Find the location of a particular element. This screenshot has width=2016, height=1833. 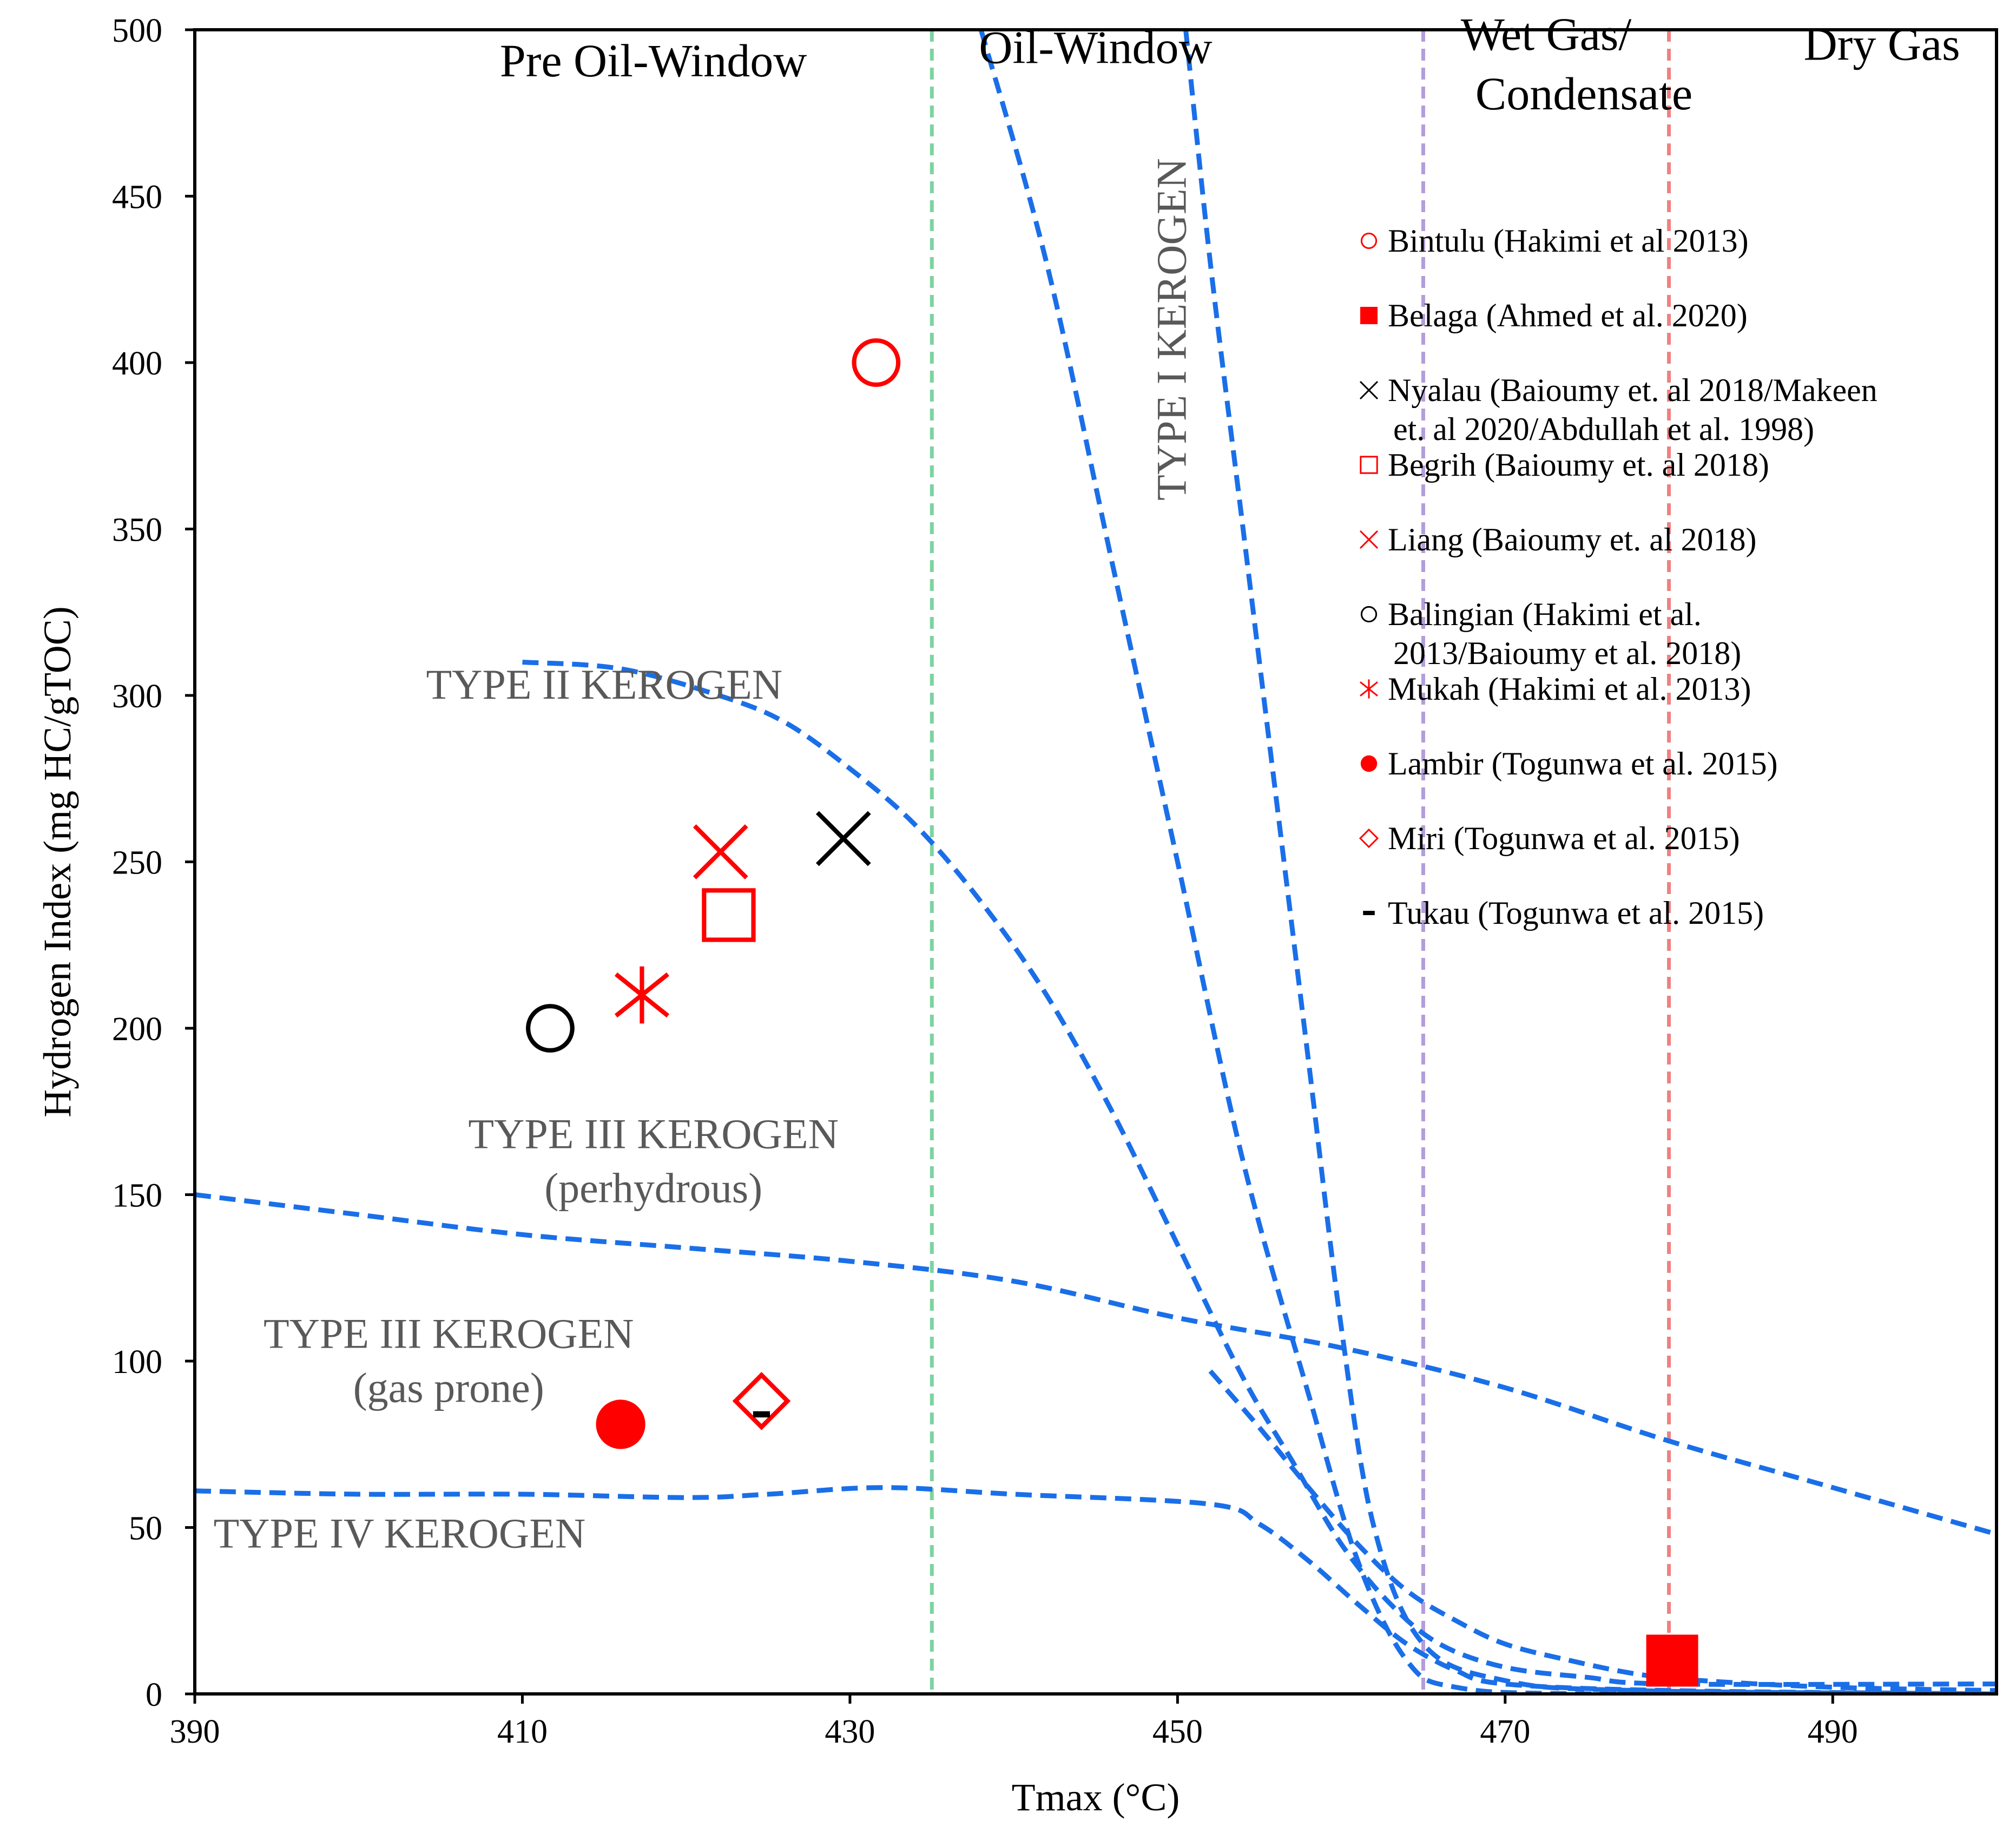

kerogen-label-type-i: TYPE I KEROGEN is located at coordinates (1171, 329).